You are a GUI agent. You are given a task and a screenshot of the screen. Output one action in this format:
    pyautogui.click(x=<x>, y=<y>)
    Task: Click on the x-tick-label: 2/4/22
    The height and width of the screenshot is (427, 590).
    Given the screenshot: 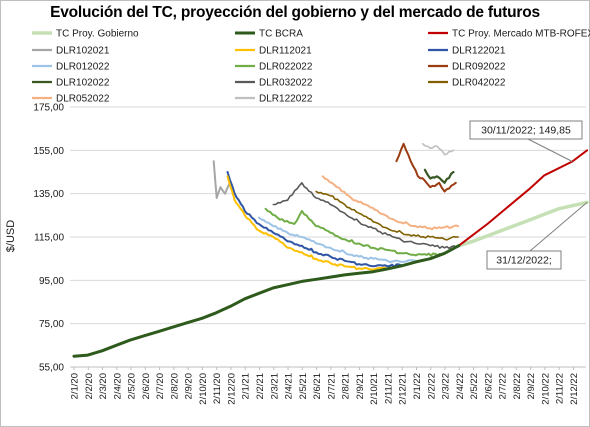 What is the action you would take?
    pyautogui.click(x=460, y=386)
    